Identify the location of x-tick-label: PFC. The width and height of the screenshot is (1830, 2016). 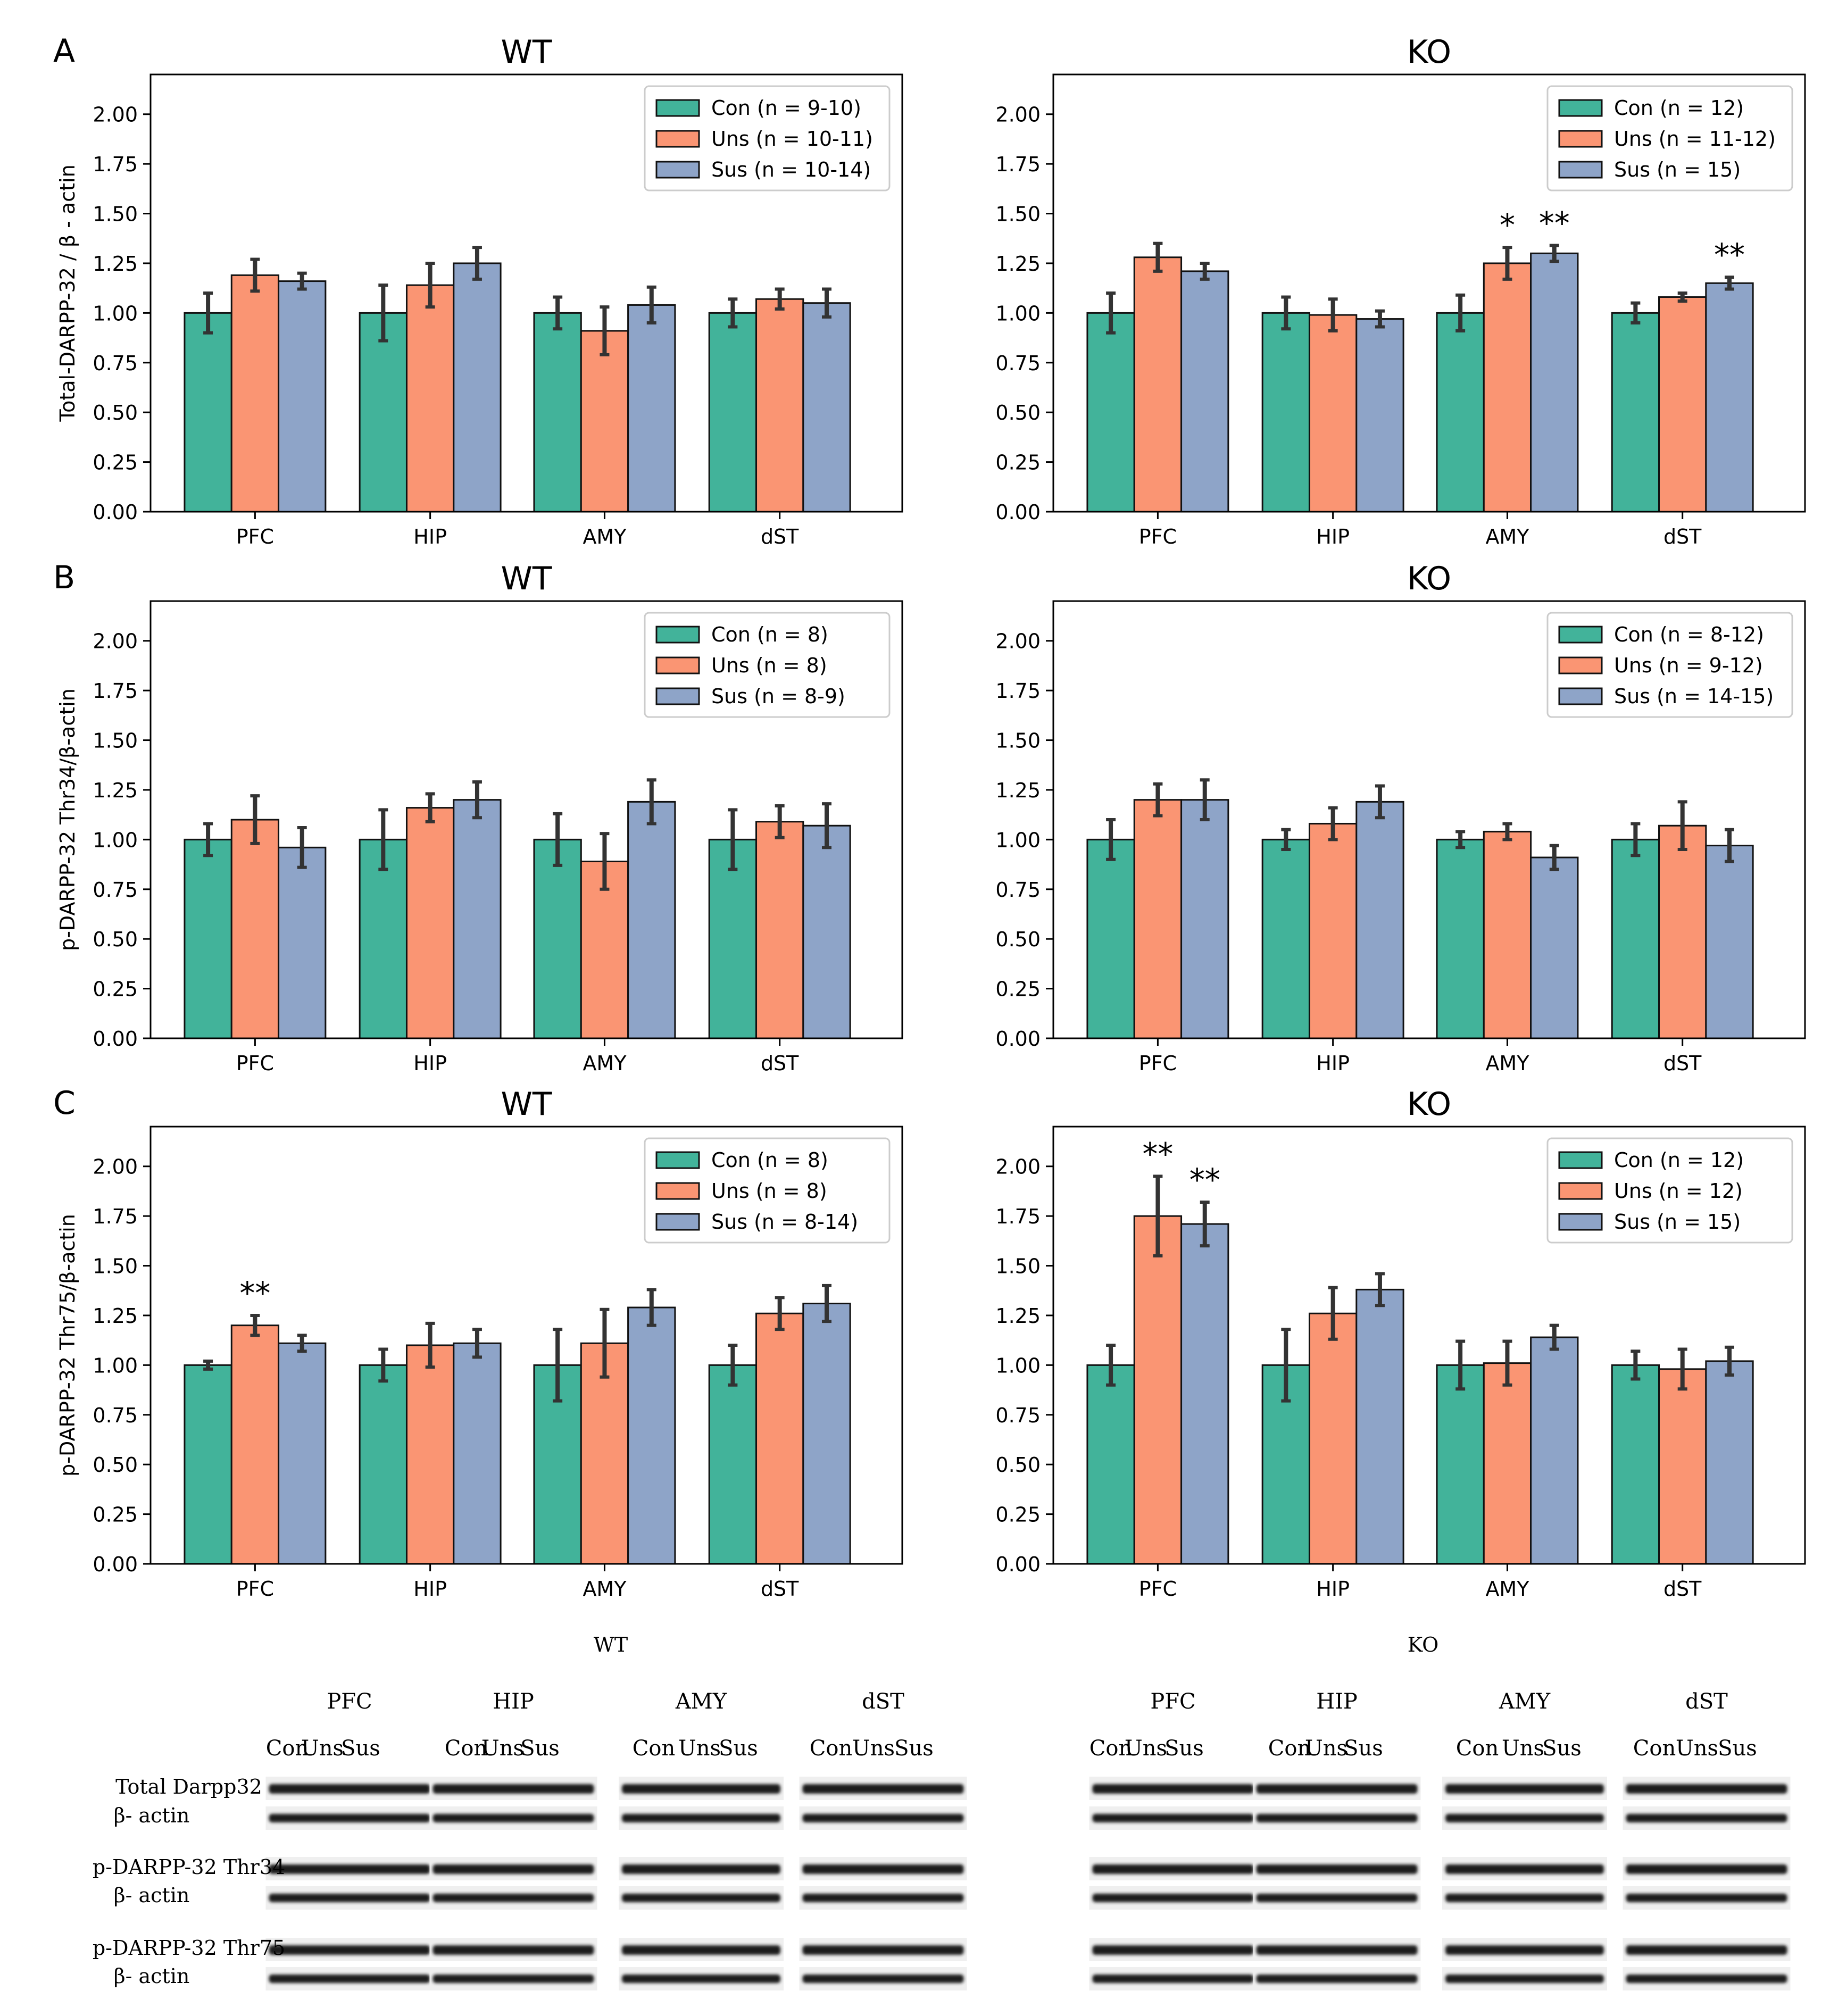
(255, 536).